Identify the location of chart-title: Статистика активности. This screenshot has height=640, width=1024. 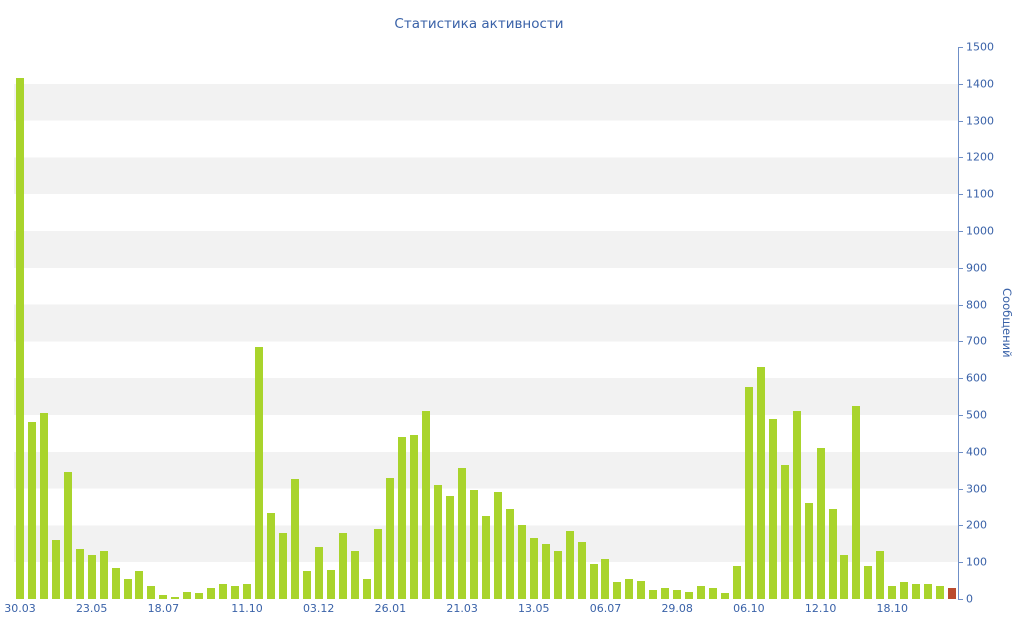
(479, 24).